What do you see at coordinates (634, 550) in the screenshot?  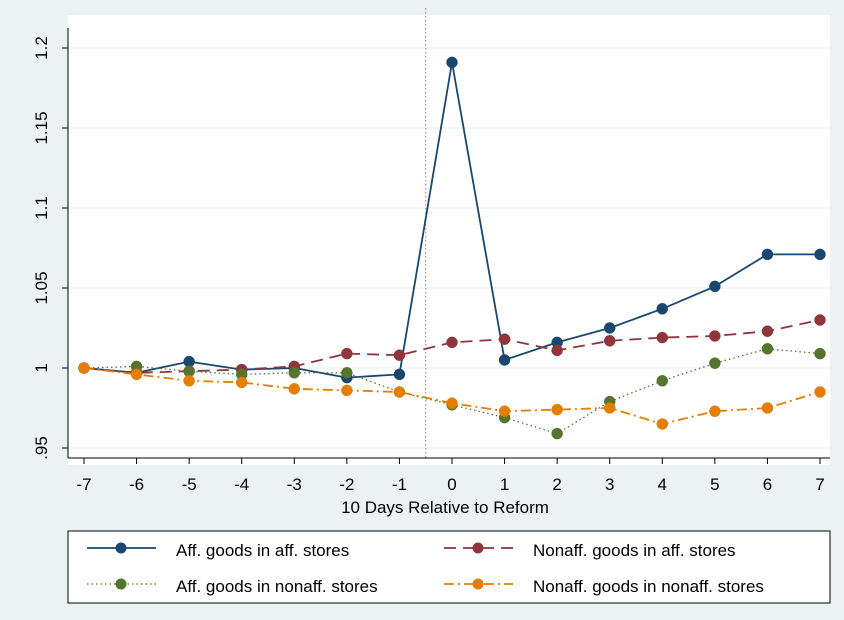 I see `legend-label: Nonaff. goods in aff. stores` at bounding box center [634, 550].